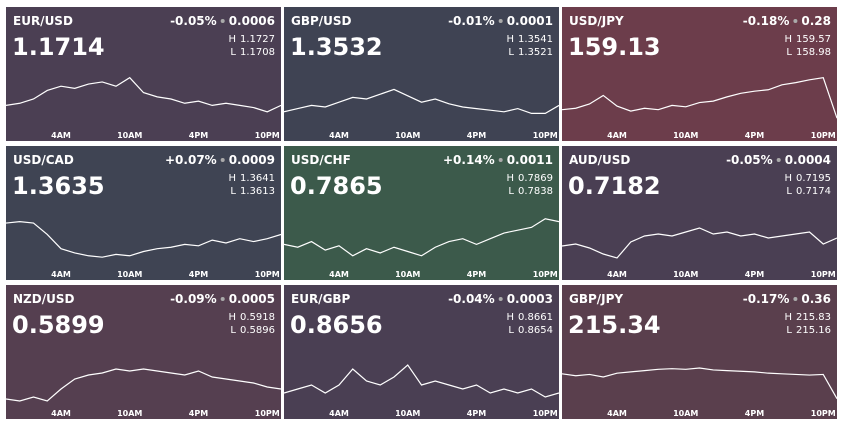 Image resolution: width=843 pixels, height=423 pixels. What do you see at coordinates (257, 39) in the screenshot?
I see `high-value: 1.1727` at bounding box center [257, 39].